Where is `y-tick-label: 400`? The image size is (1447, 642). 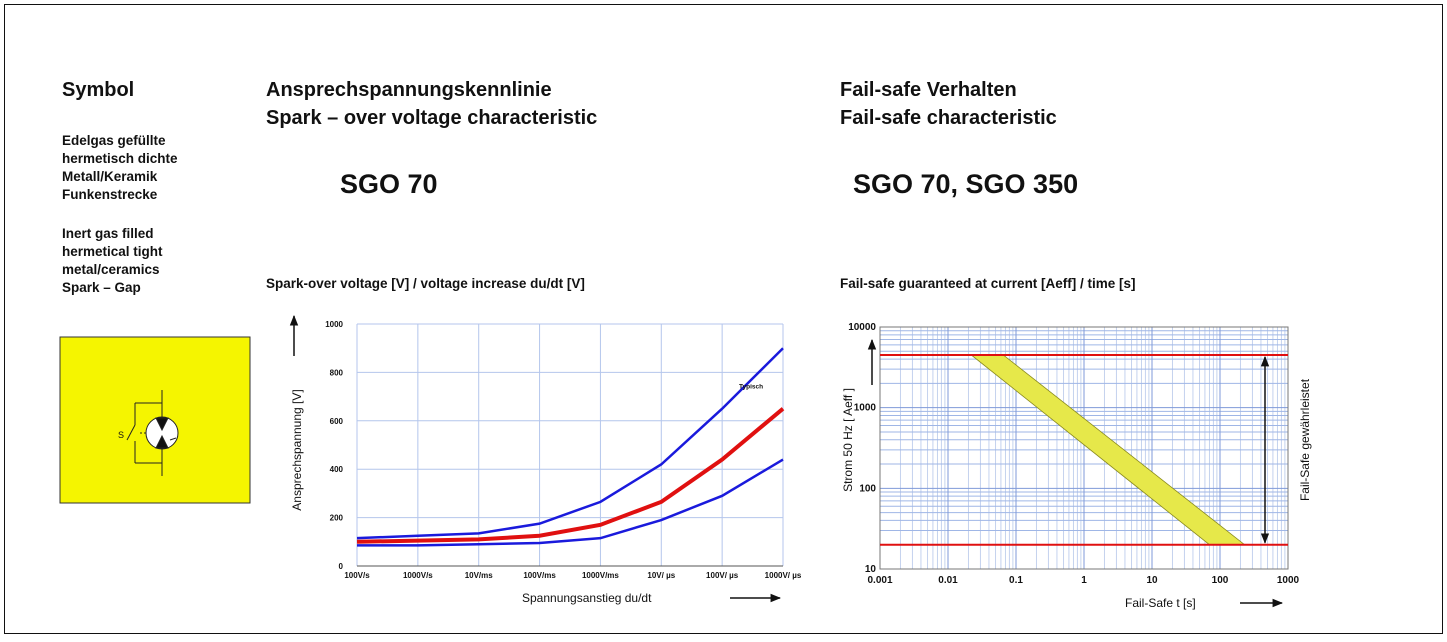
y-tick-label: 400 is located at coordinates (337, 469).